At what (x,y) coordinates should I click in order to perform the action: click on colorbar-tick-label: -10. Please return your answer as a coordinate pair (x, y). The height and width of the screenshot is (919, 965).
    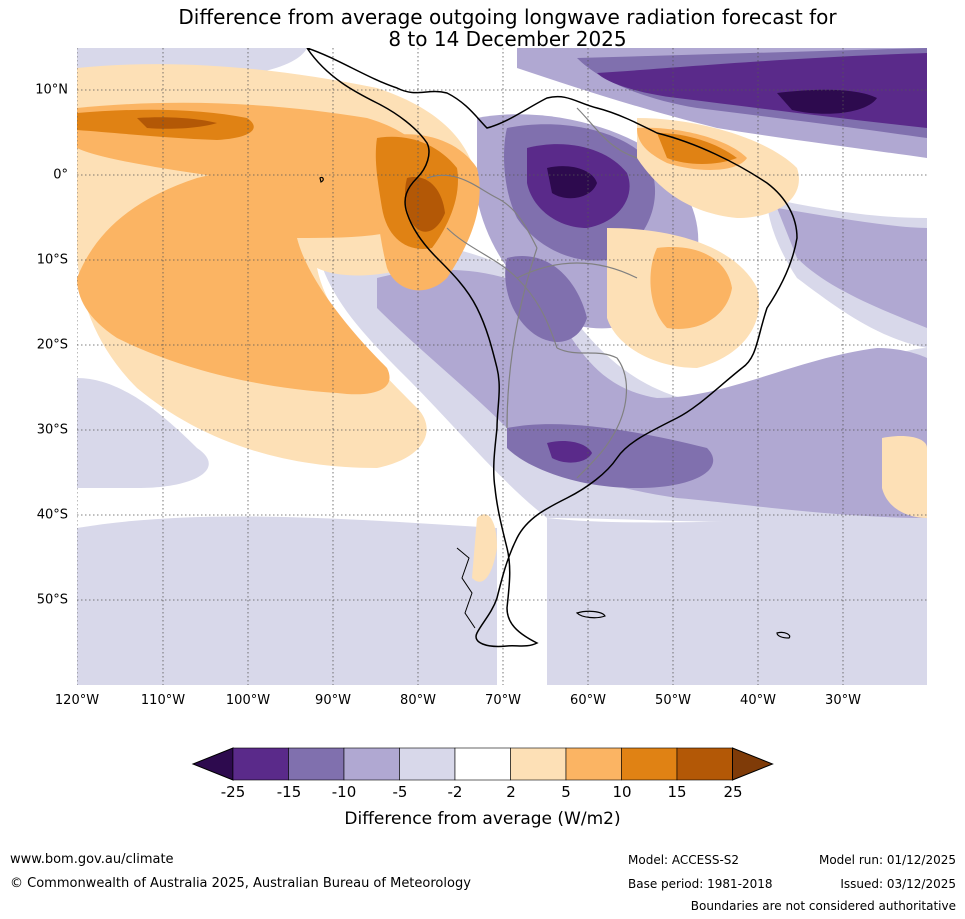
    Looking at the image, I should click on (344, 792).